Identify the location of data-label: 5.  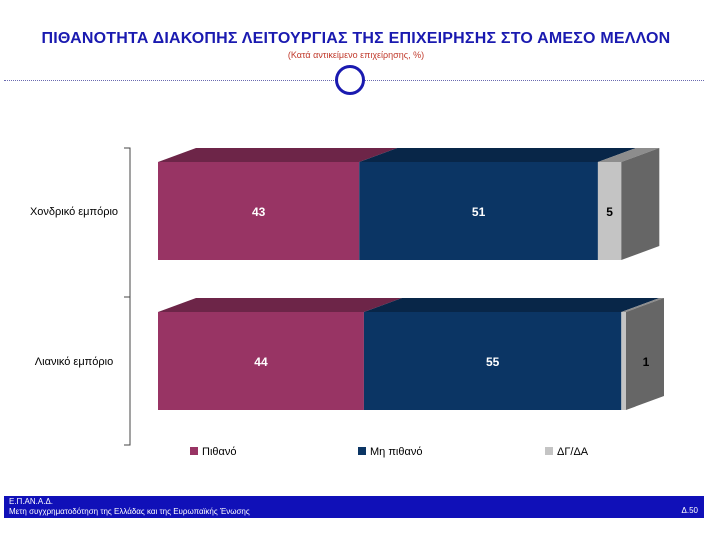
(609, 212).